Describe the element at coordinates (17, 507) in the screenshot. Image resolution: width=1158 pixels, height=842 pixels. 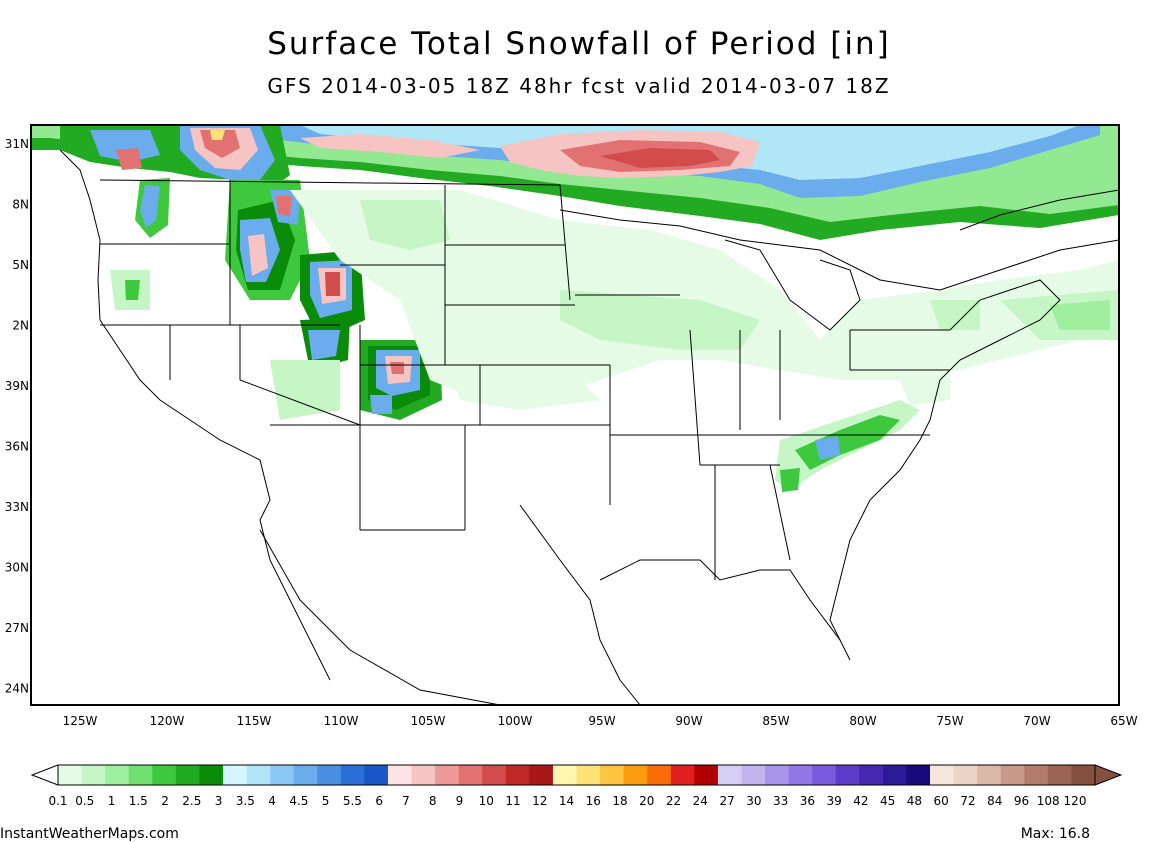
I see `lat-label: 33N` at that location.